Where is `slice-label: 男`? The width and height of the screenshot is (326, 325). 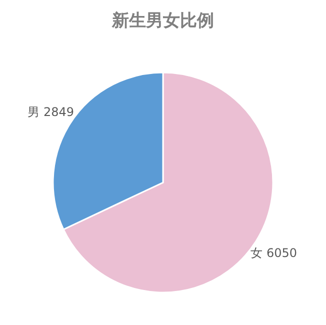 slice-label: 男 is located at coordinates (34, 111).